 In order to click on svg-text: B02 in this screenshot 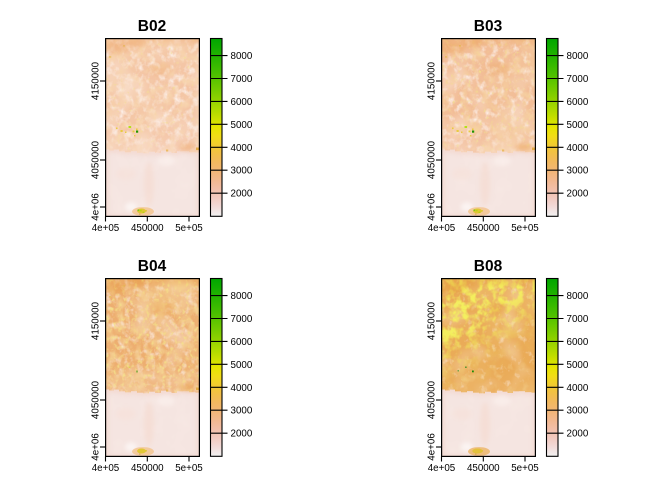, I will do `click(152, 26)`.